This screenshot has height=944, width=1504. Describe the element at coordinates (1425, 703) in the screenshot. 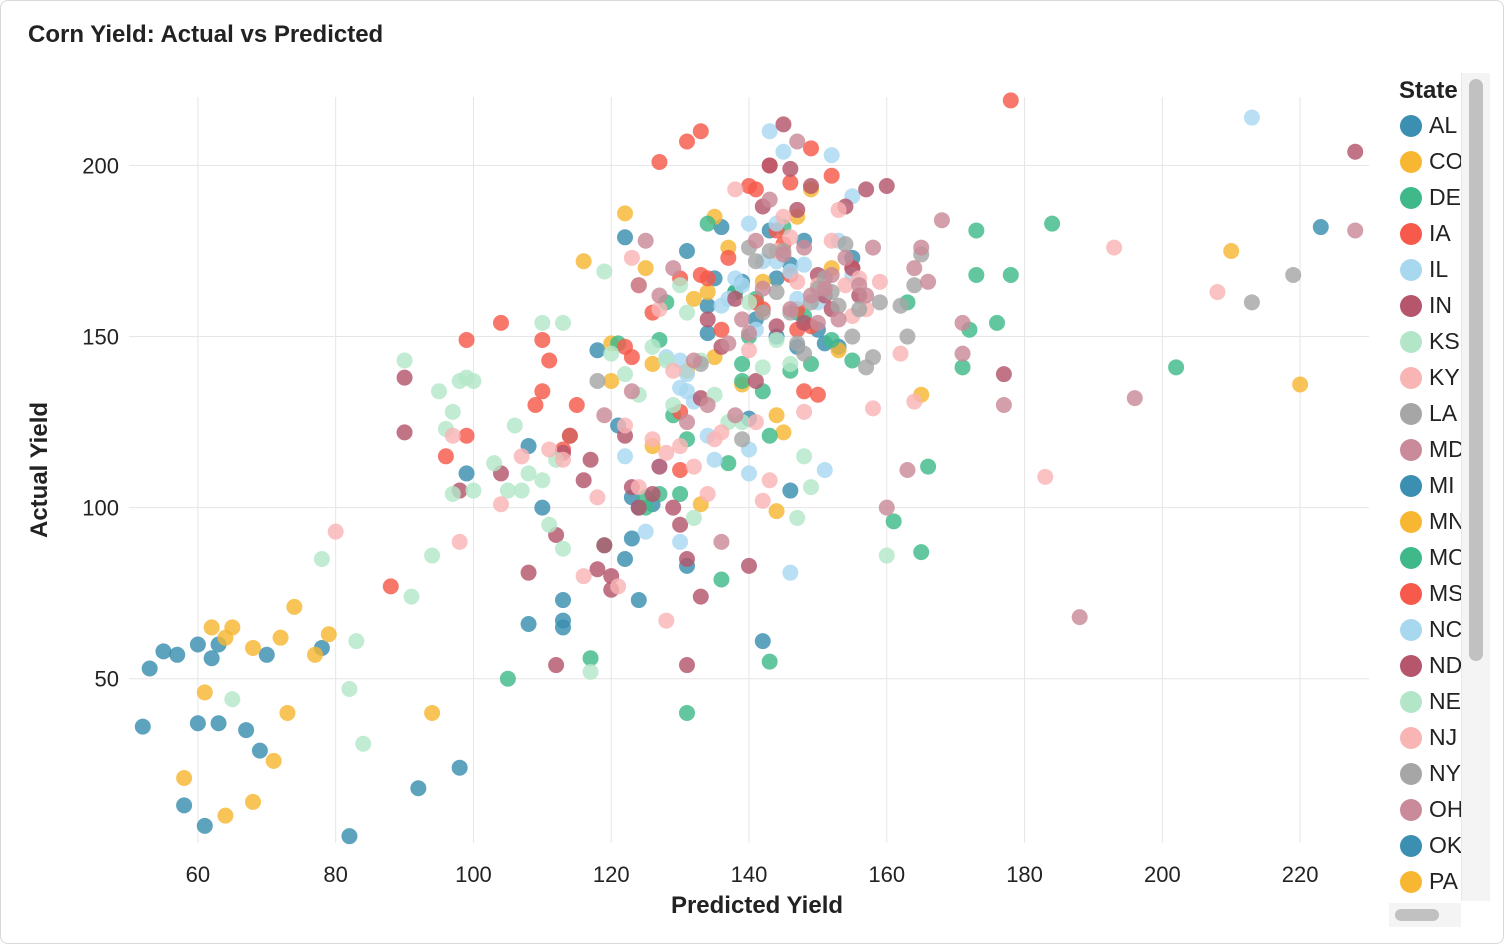

I see `legend-item-ne: NE` at that location.